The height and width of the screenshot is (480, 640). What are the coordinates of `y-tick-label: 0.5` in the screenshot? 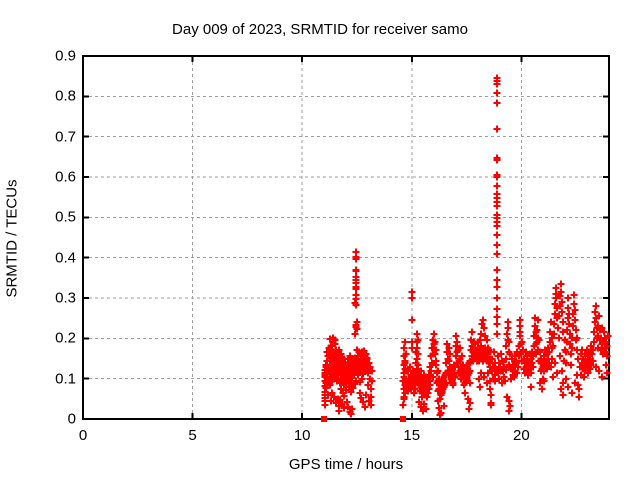 It's located at (65, 217).